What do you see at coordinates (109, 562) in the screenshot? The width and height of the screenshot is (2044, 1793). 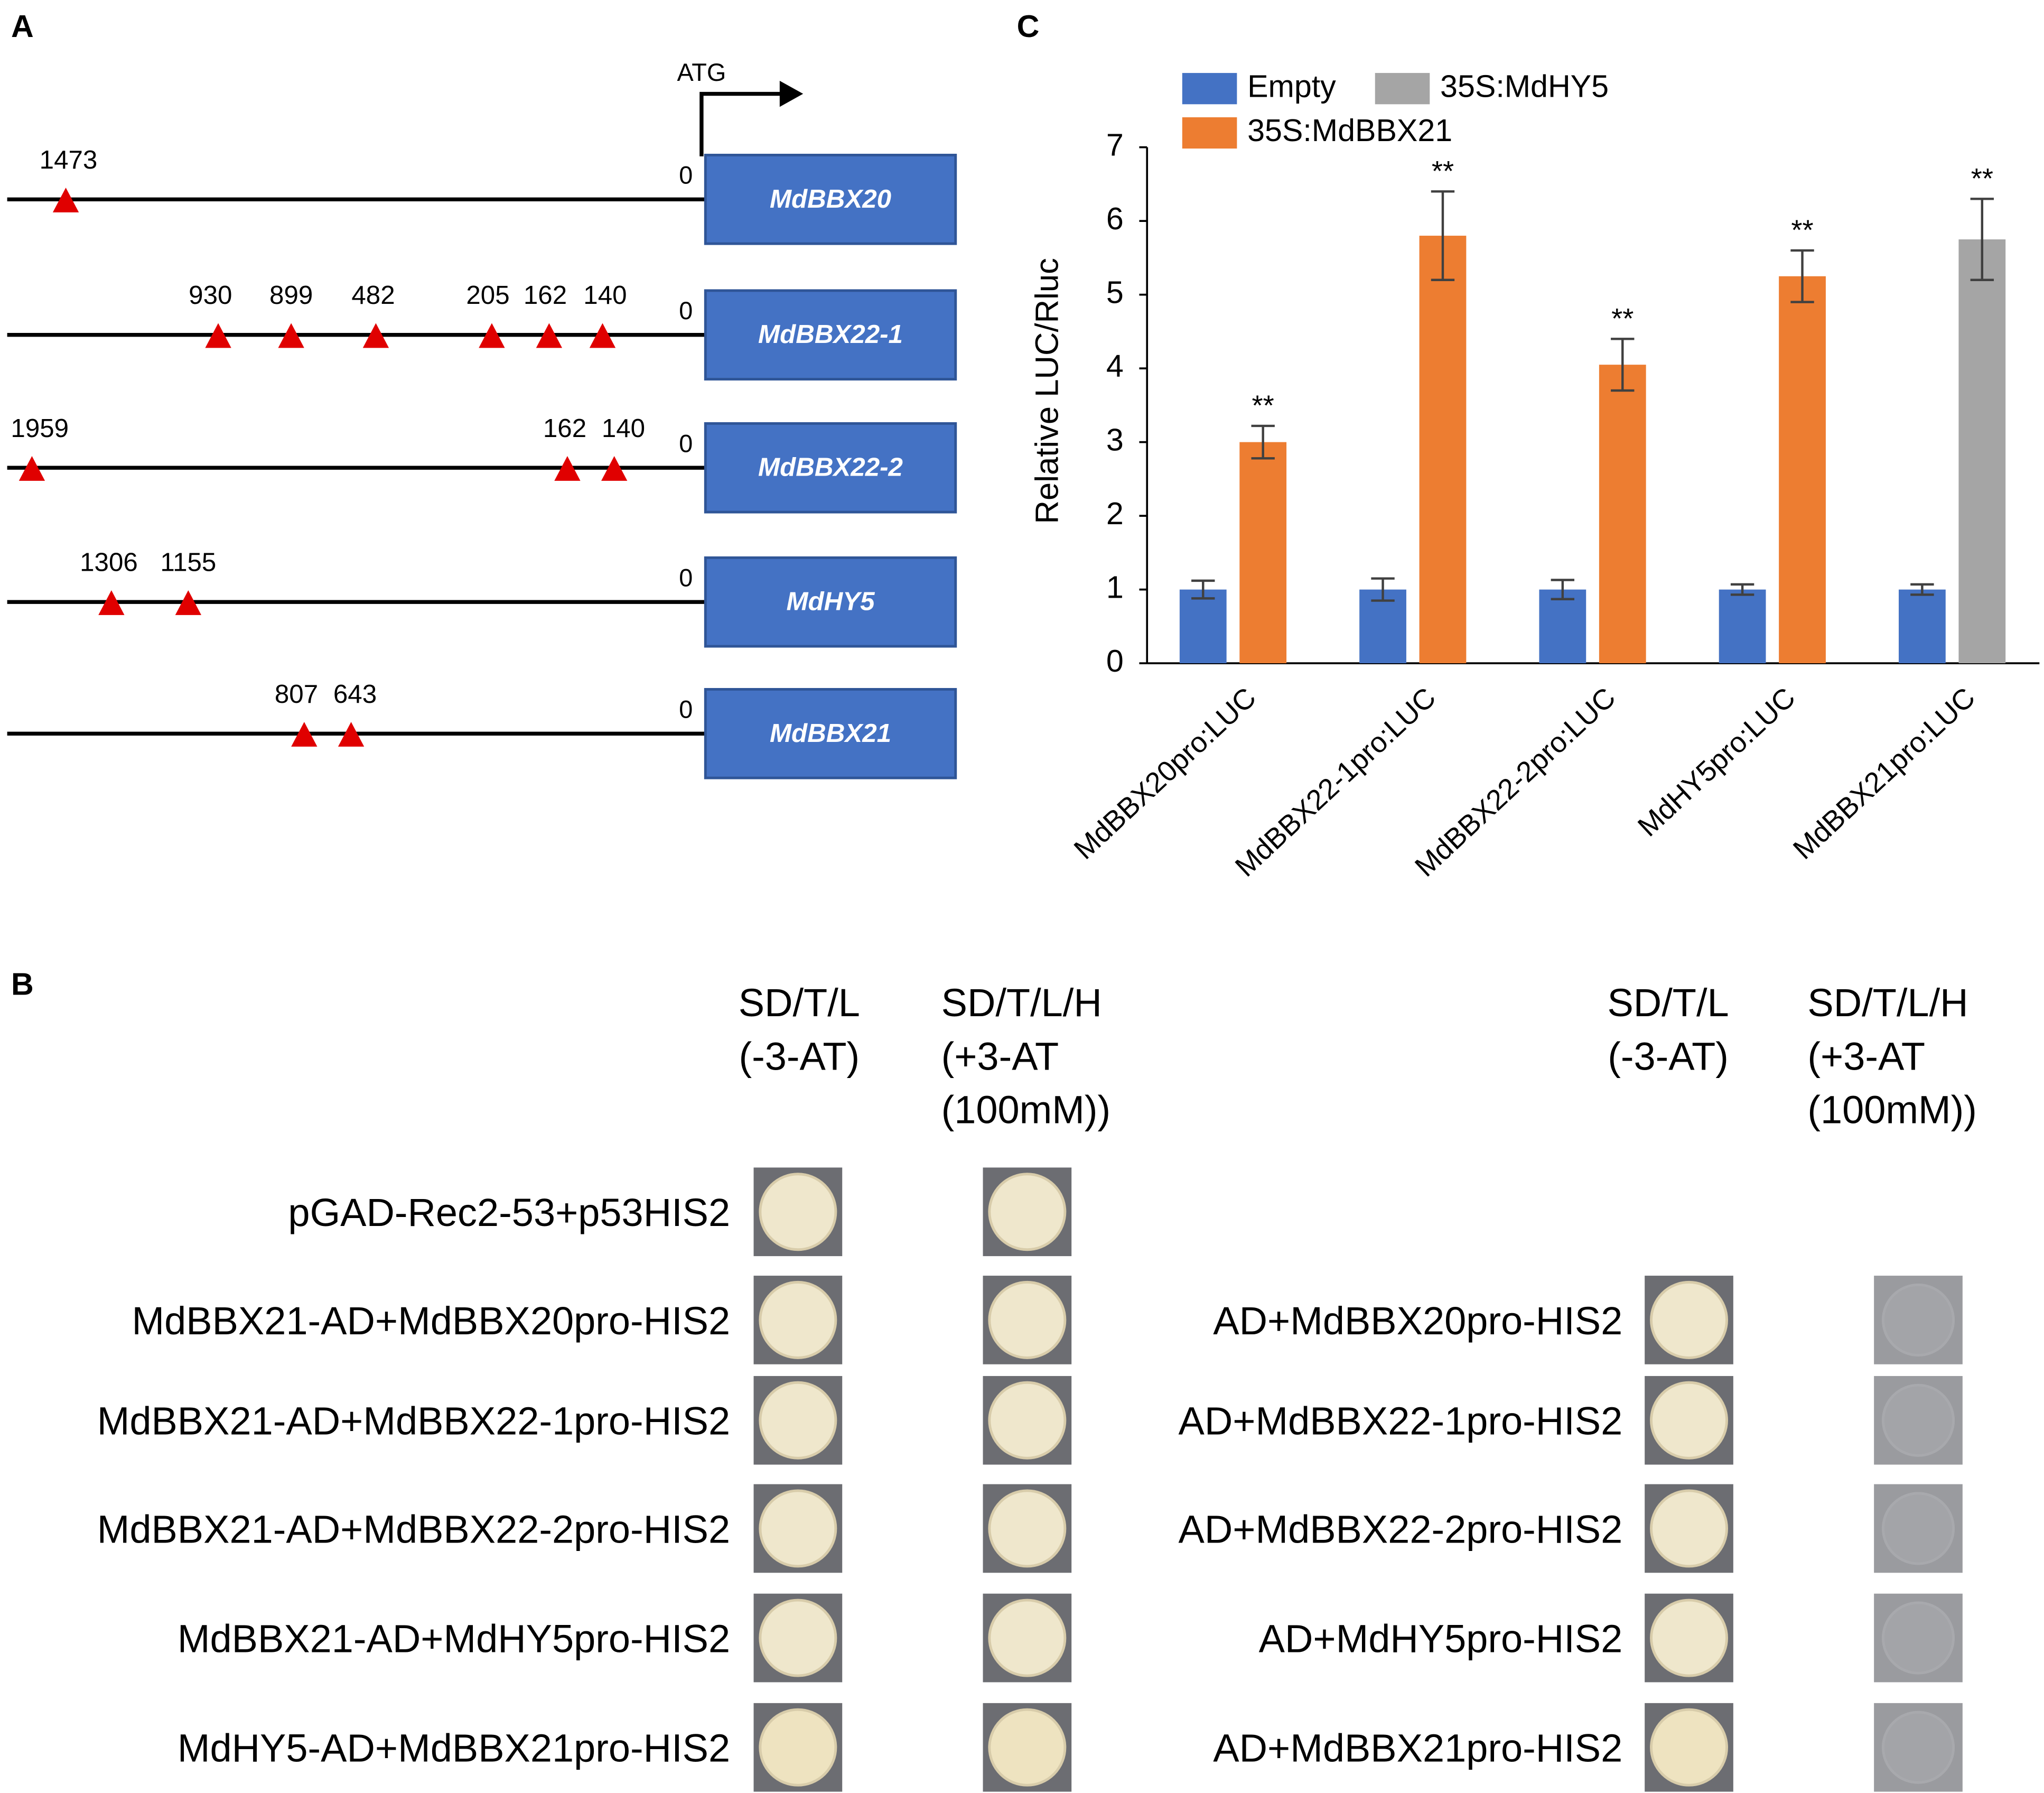 I see `site-label: 1306` at bounding box center [109, 562].